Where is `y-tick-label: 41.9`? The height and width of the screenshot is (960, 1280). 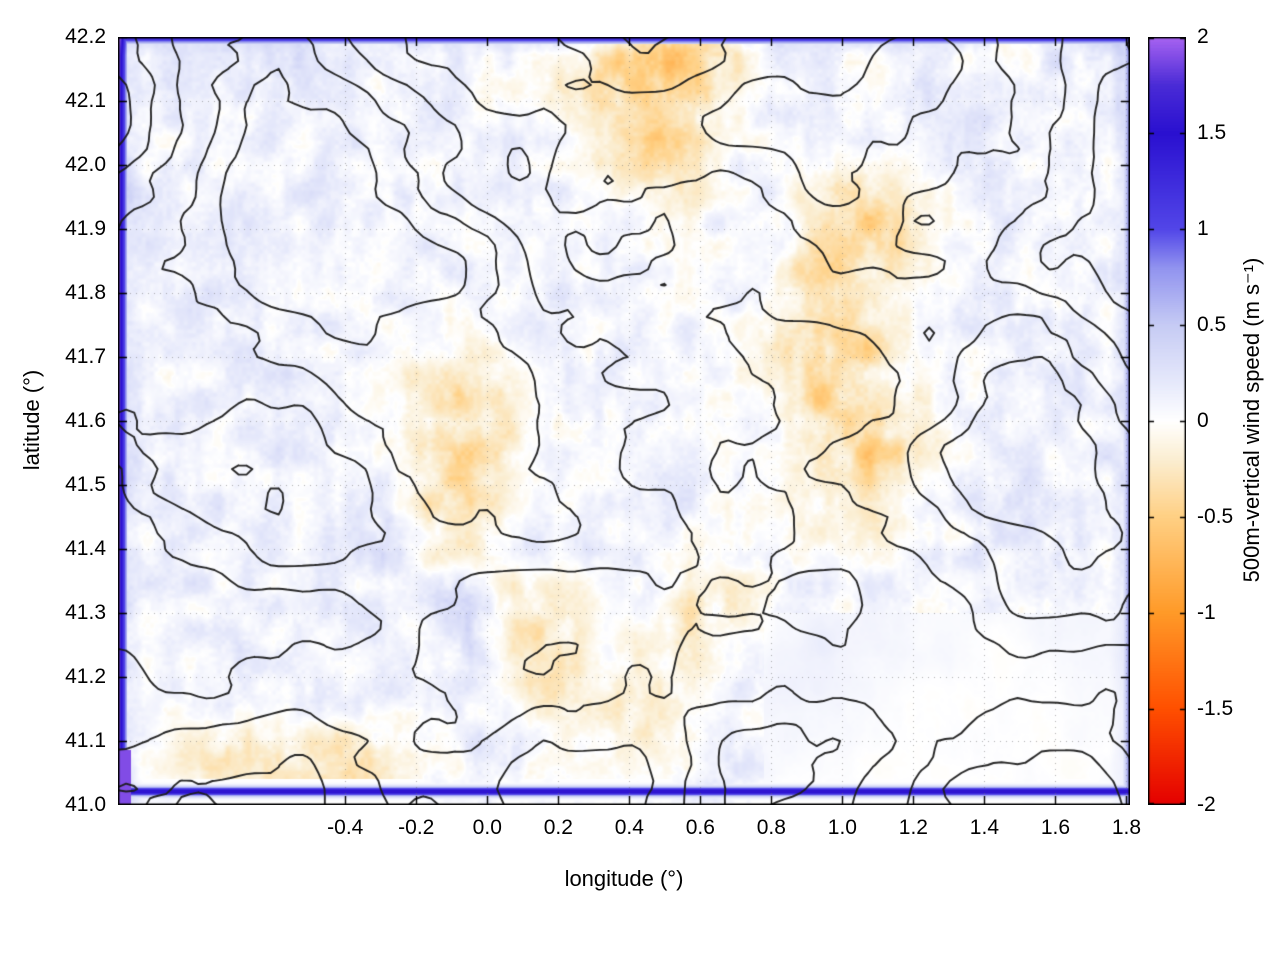 y-tick-label: 41.9 is located at coordinates (85, 228).